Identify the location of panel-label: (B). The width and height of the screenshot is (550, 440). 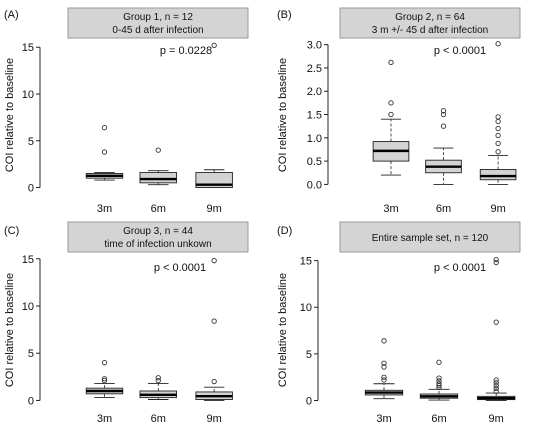
(284, 15).